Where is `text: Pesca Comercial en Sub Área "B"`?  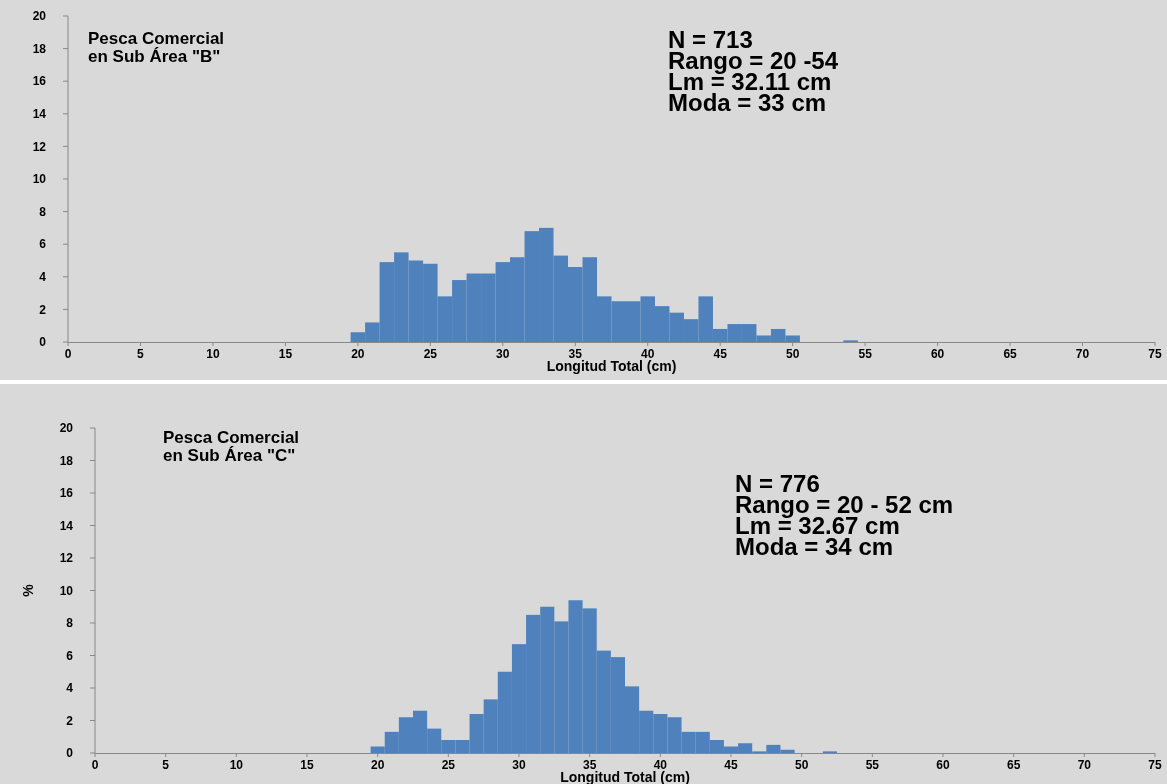 text: Pesca Comercial en Sub Área "B" is located at coordinates (156, 47).